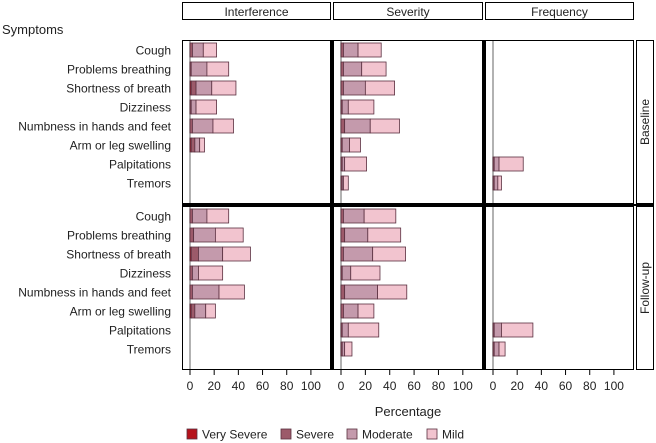  What do you see at coordinates (405, 381) in the screenshot?
I see `x-axes: 0 20 40 60 80 100 0 20 40 60 80 100 0 20 40 60 80 100` at bounding box center [405, 381].